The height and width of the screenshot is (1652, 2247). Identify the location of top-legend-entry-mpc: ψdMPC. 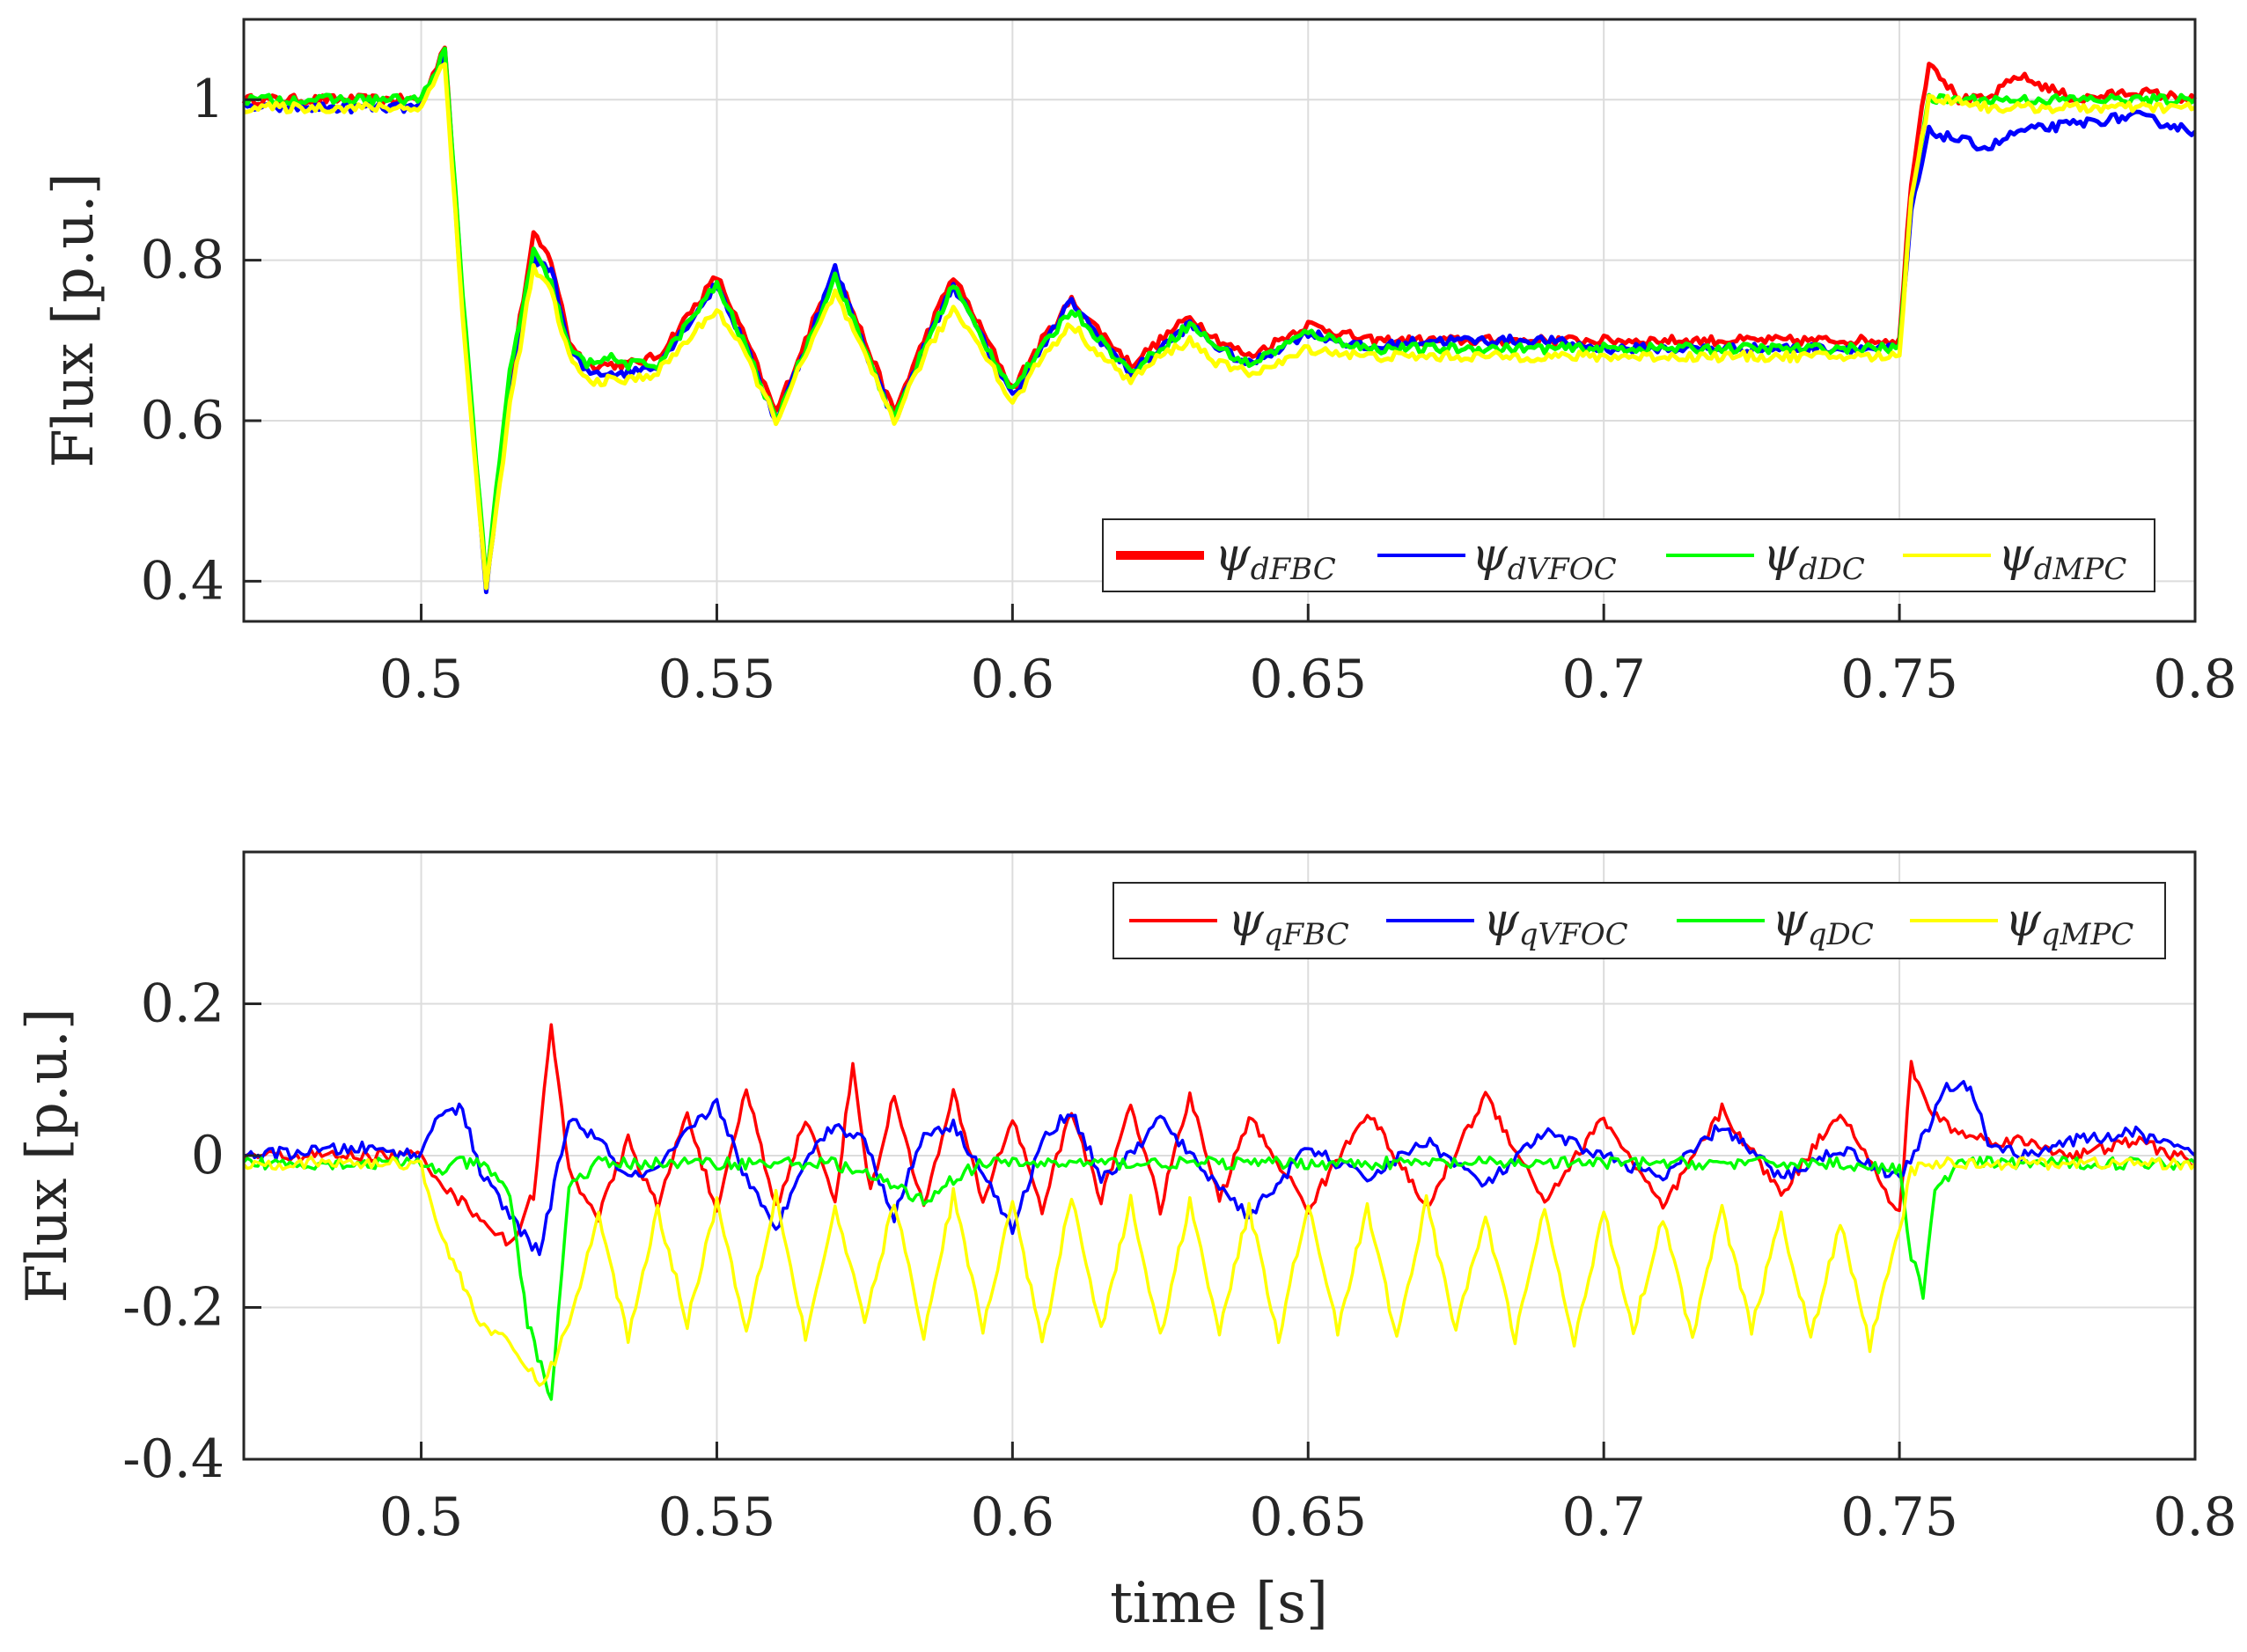
(2014, 558).